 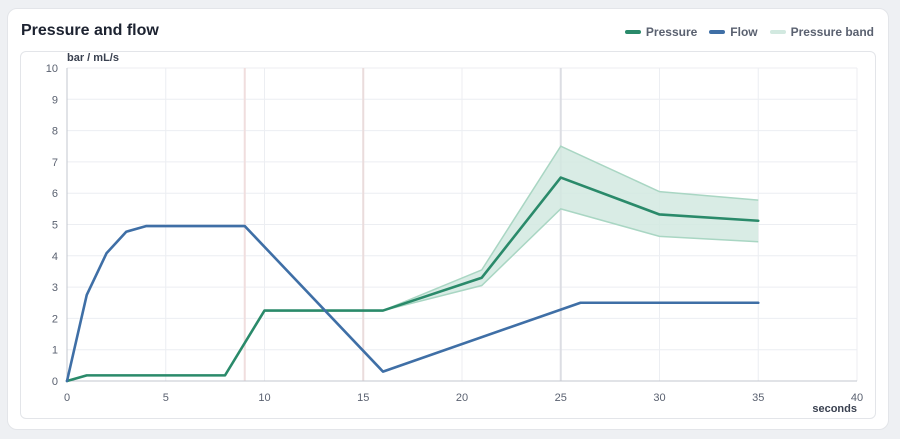 I want to click on legend-label-pressure-band: Pressure band, so click(x=832, y=32).